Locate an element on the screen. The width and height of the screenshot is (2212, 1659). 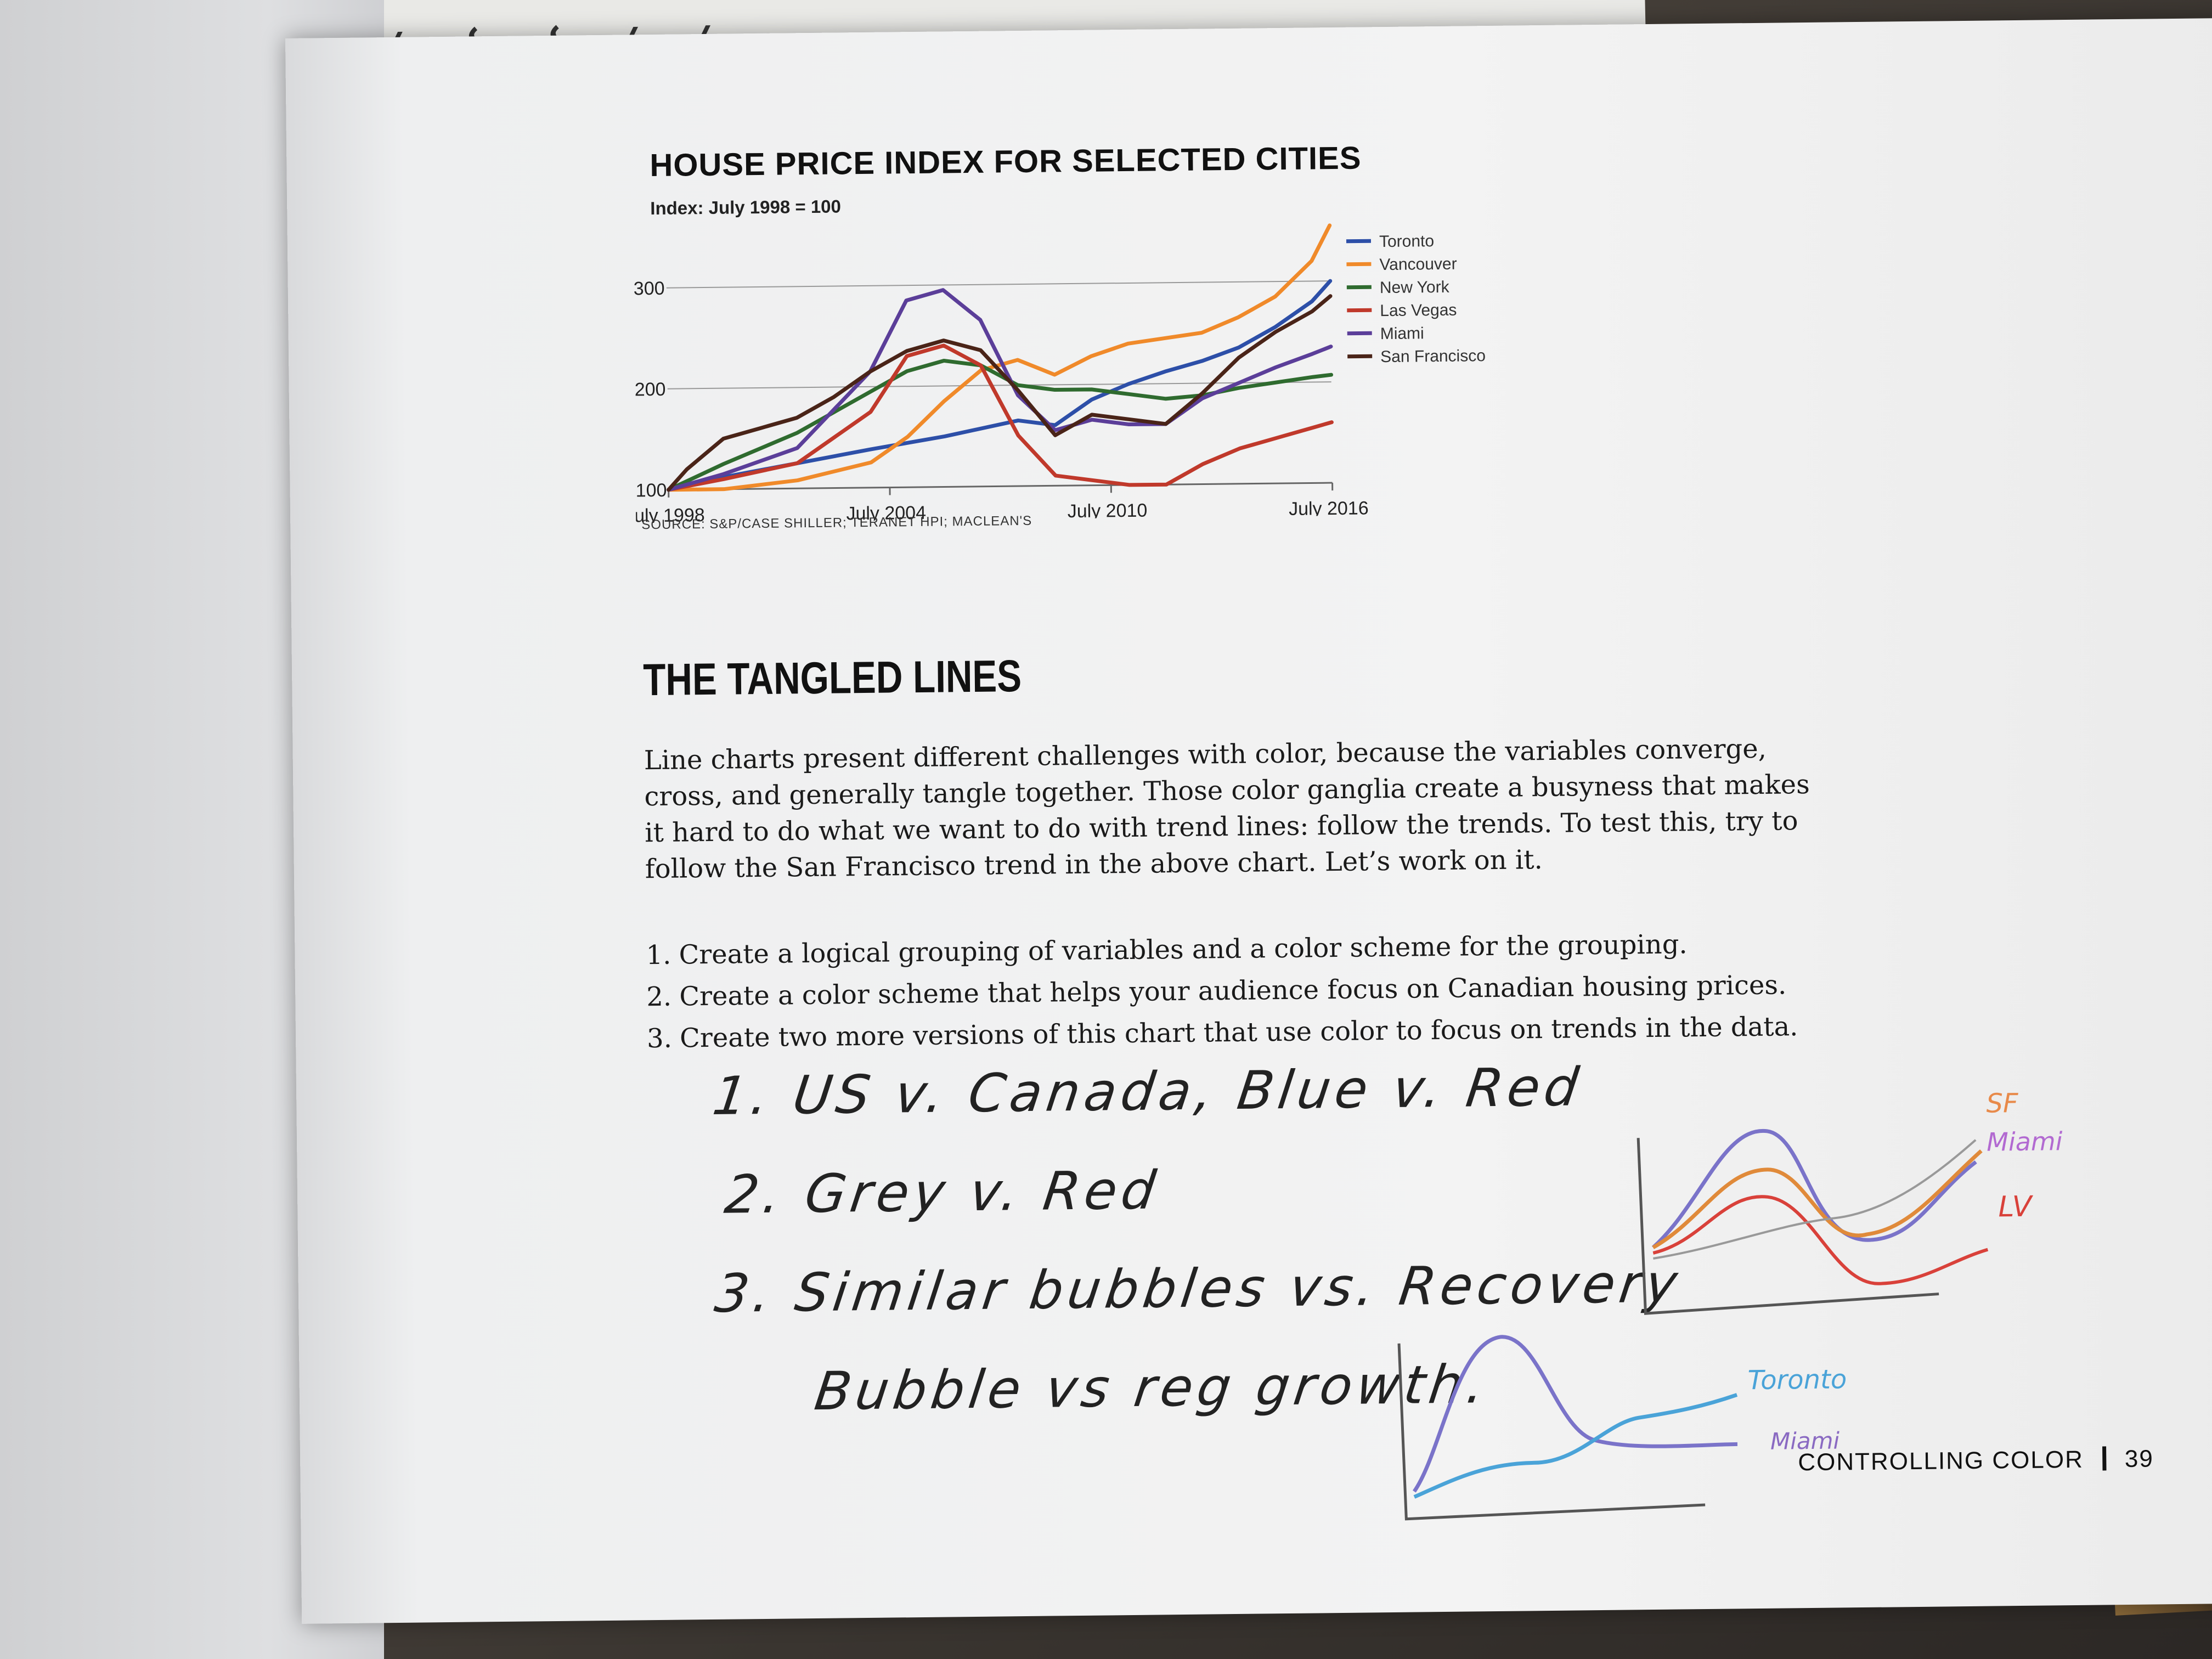
y-tick-label: 300 is located at coordinates (649, 289).